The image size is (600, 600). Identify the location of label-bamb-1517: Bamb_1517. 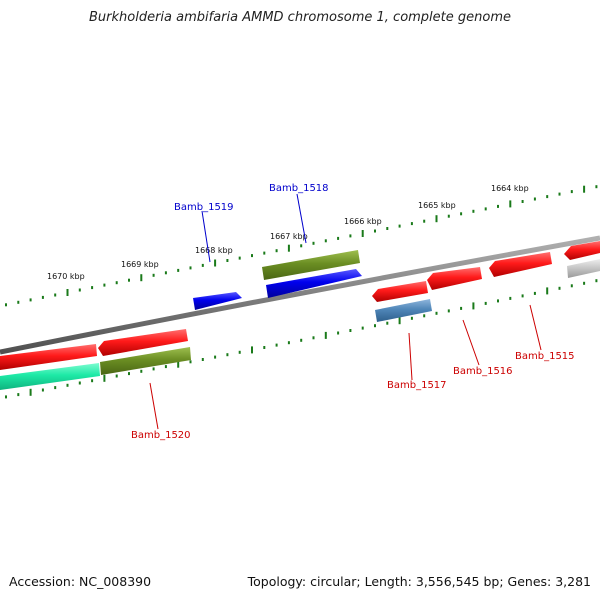
(417, 385).